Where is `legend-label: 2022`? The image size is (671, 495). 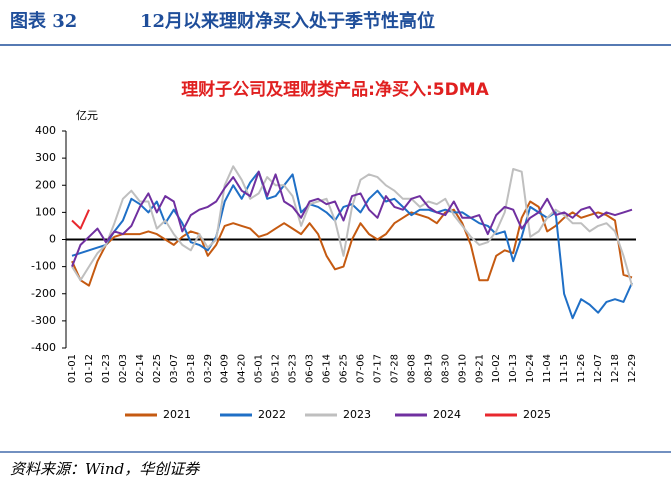
legend-label: 2022 is located at coordinates (272, 414).